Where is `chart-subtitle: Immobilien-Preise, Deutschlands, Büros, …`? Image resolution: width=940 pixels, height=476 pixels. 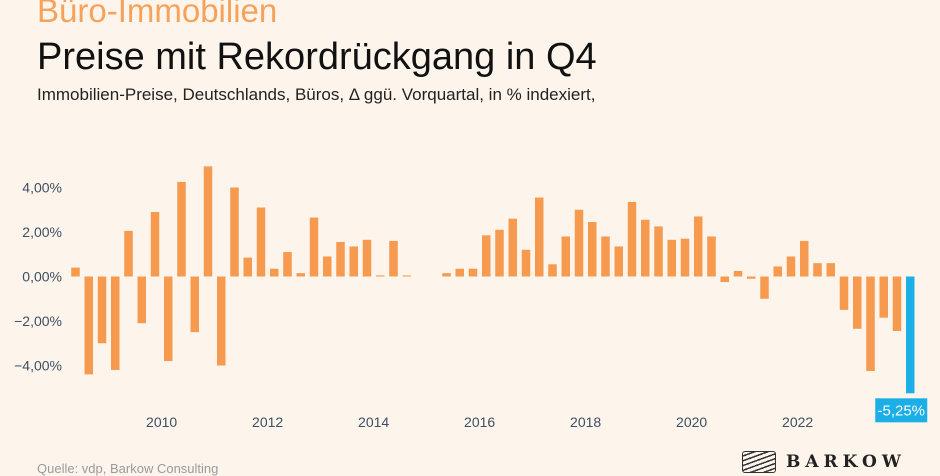 chart-subtitle: Immobilien-Preise, Deutschlands, Büros, … is located at coordinates (316, 94).